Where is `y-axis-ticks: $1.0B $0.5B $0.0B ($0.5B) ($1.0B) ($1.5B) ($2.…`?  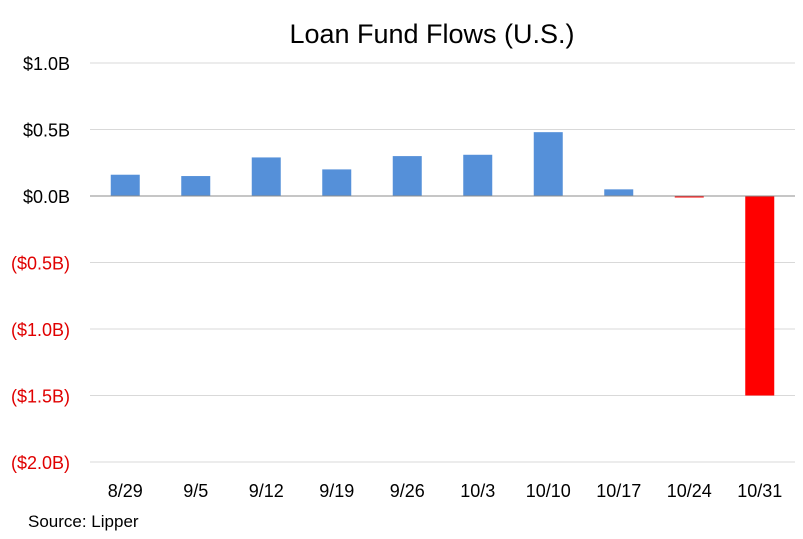 y-axis-ticks: $1.0B $0.5B $0.0B ($0.5B) ($1.0B) ($1.5B) ($2.… is located at coordinates (40, 263).